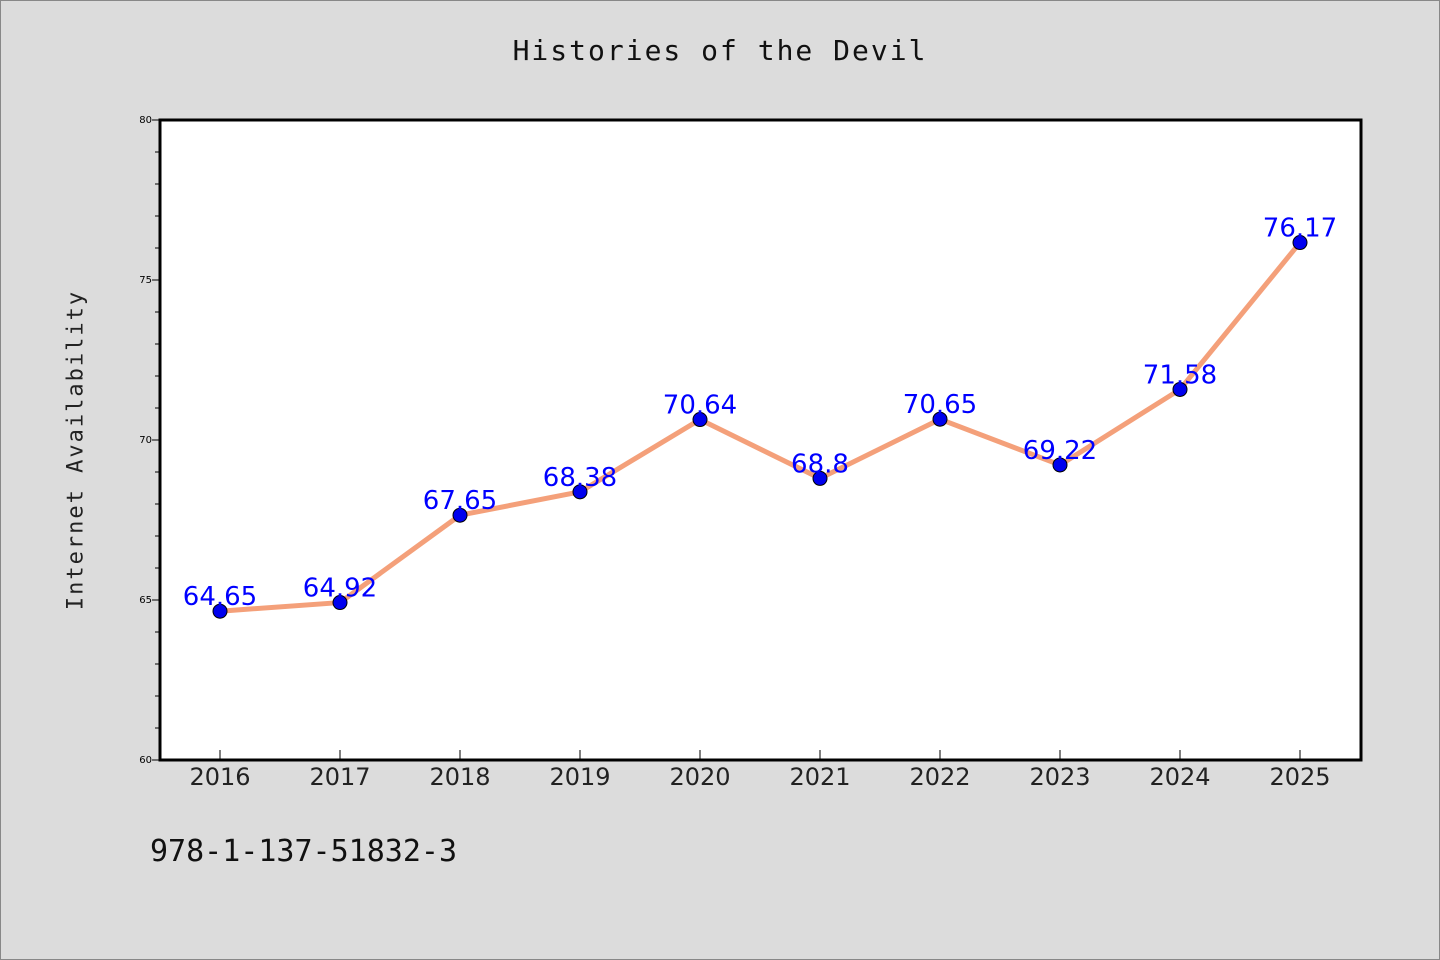  What do you see at coordinates (699, 777) in the screenshot?
I see `x-tick-label: 2020` at bounding box center [699, 777].